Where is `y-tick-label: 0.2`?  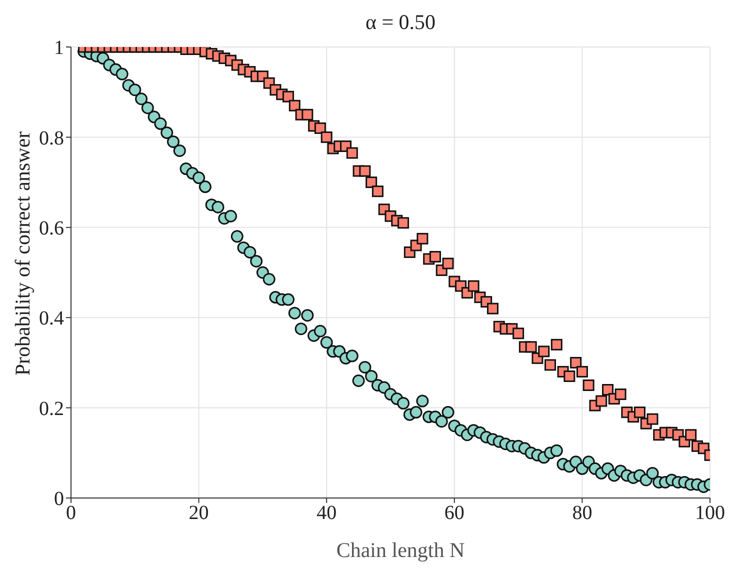 y-tick-label: 0.2 is located at coordinates (51, 409).